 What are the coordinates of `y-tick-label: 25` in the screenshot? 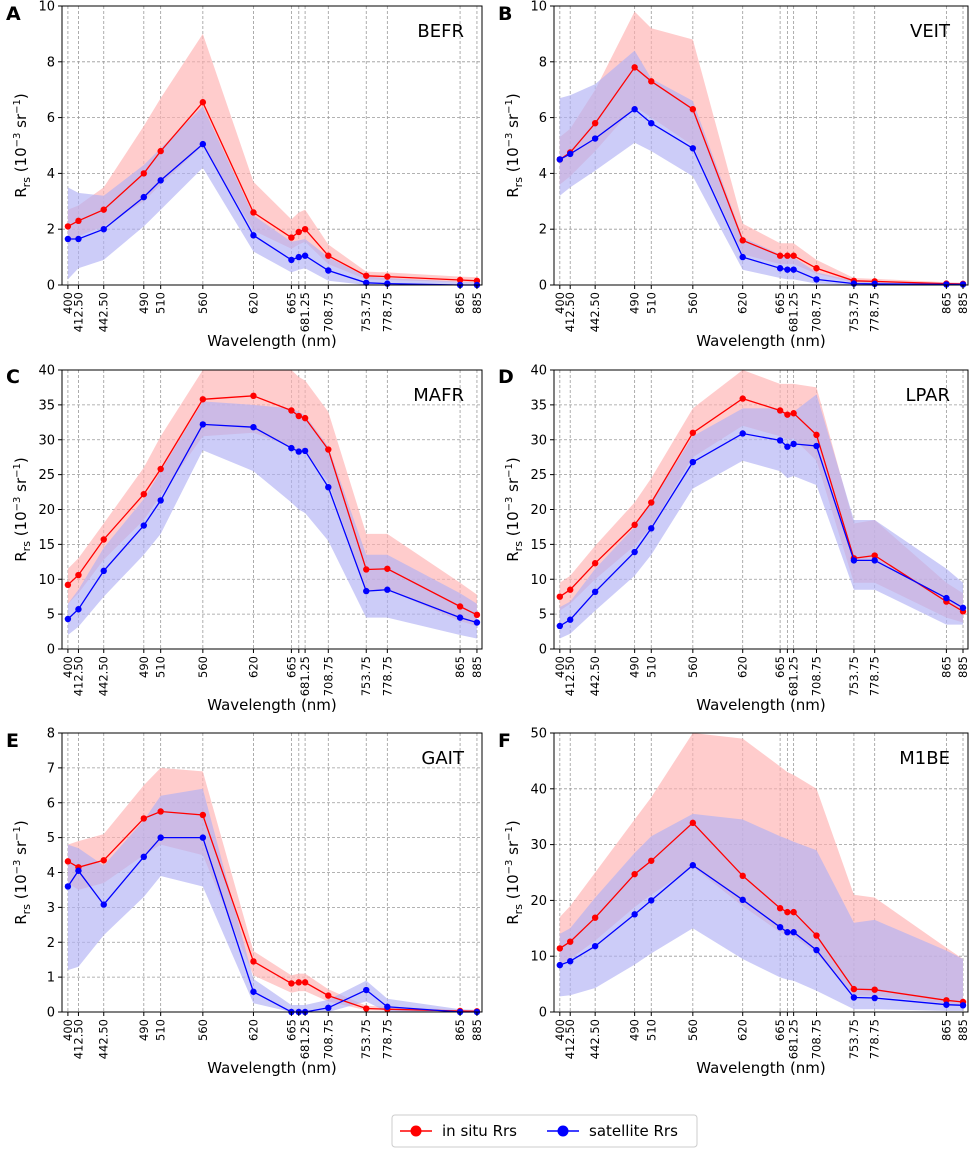 It's located at (46, 475).